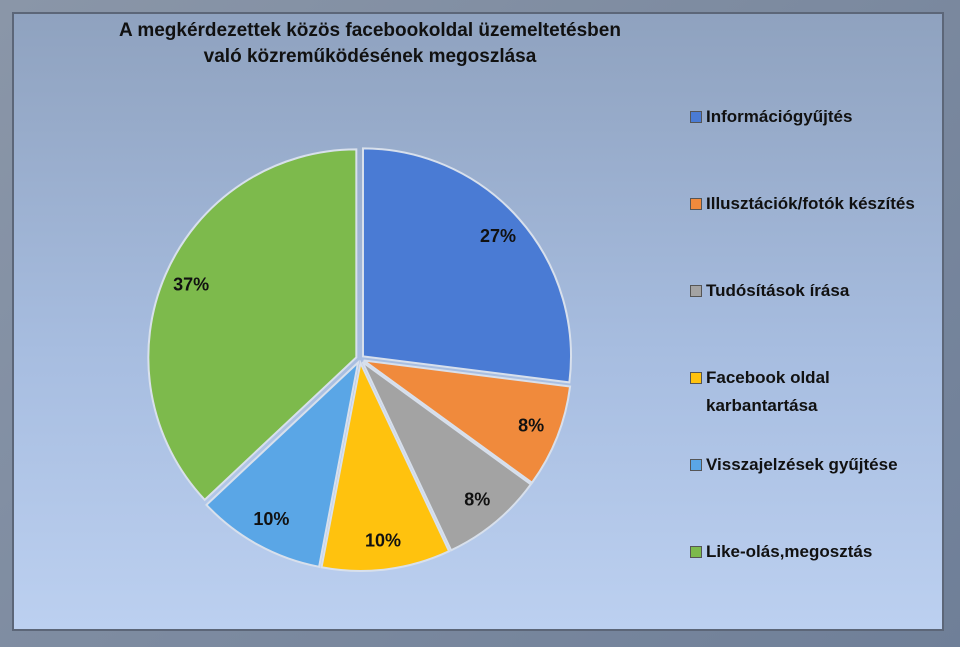  I want to click on data-label: 27%, so click(498, 236).